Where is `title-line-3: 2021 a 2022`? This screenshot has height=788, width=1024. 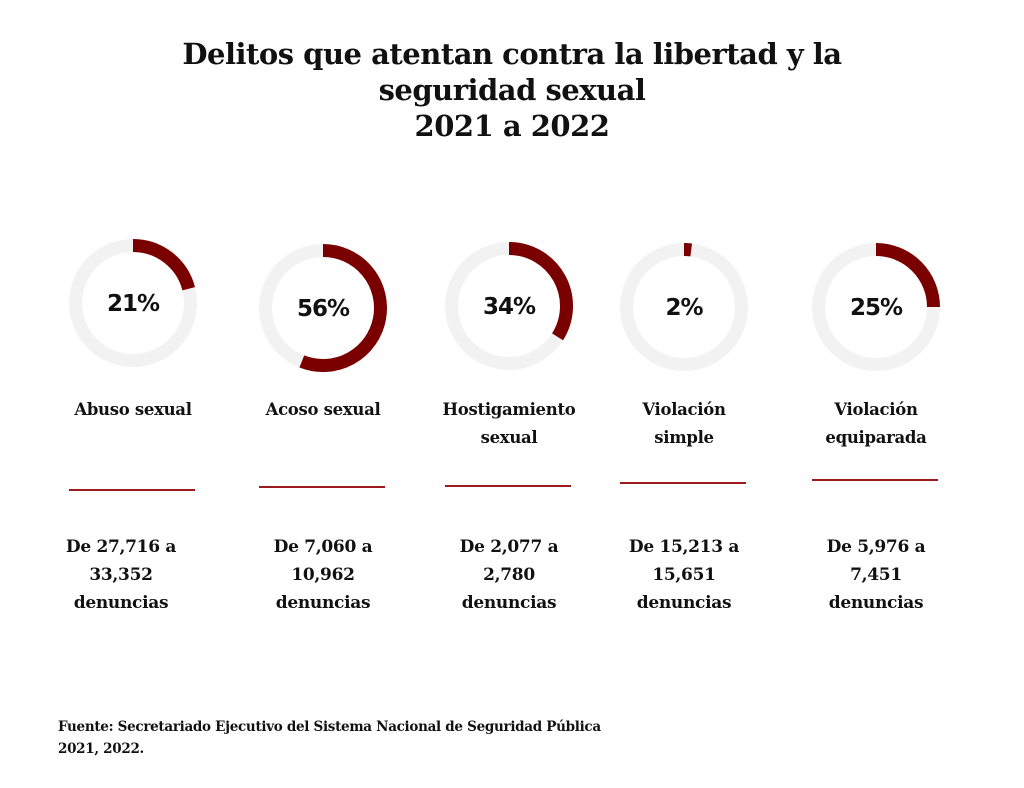
title-line-3: 2021 a 2022 is located at coordinates (512, 126).